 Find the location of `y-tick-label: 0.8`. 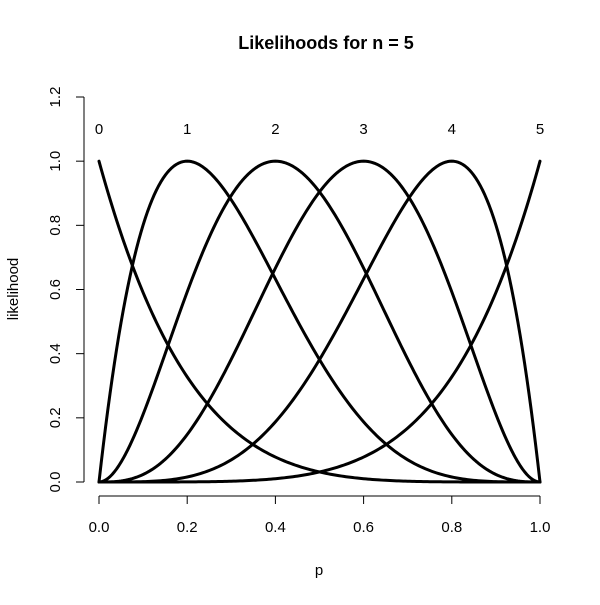

y-tick-label: 0.8 is located at coordinates (55, 225).